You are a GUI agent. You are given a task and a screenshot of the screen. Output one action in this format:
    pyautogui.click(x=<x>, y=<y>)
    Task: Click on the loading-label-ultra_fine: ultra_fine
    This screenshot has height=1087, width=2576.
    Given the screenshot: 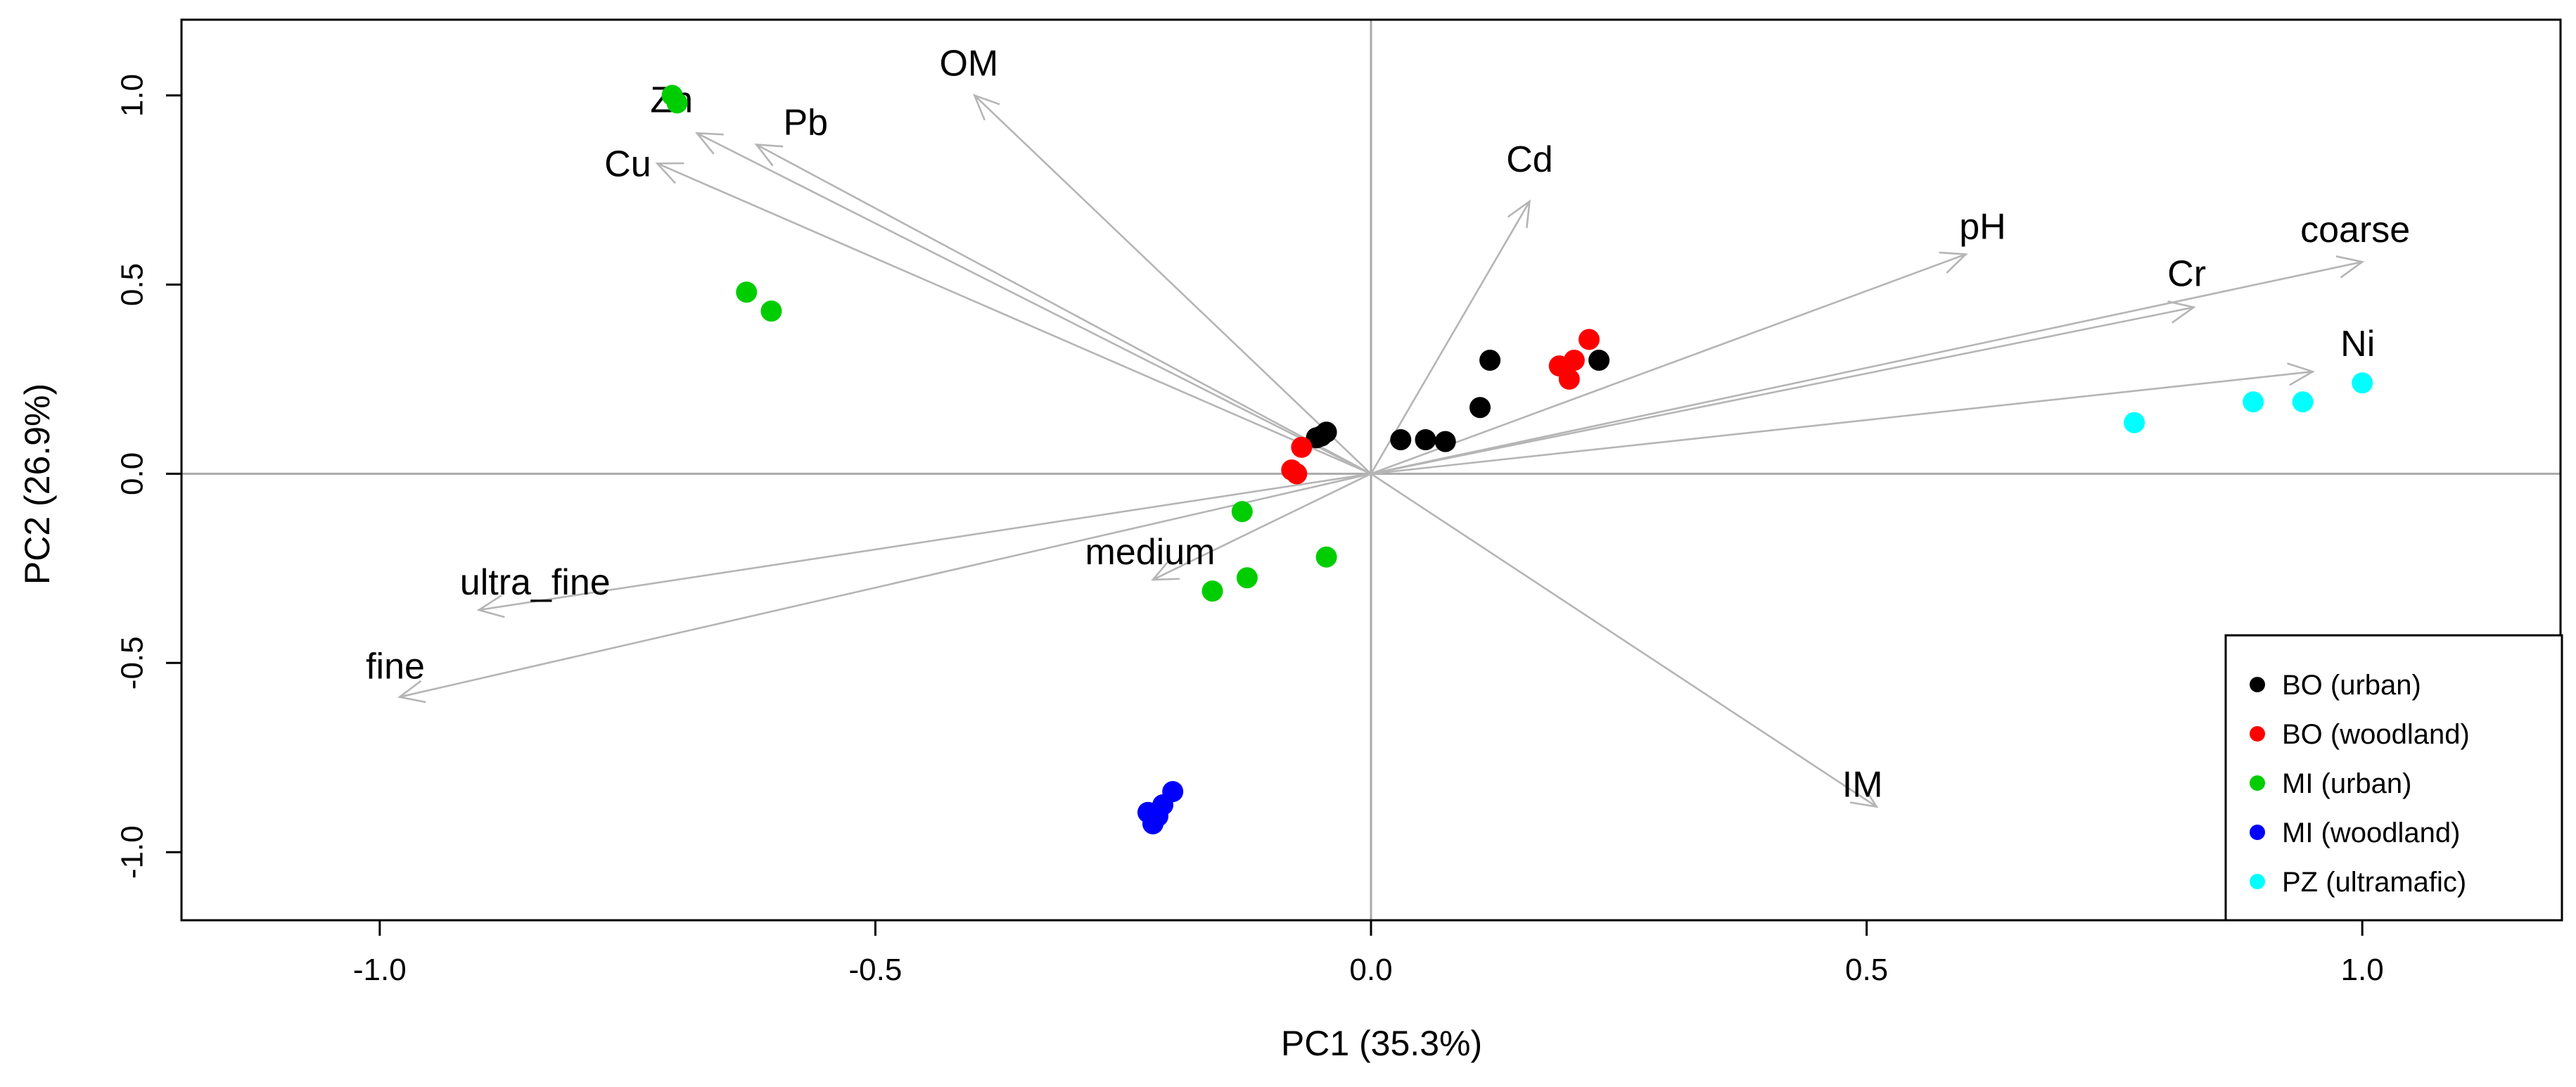 What is the action you would take?
    pyautogui.click(x=535, y=582)
    